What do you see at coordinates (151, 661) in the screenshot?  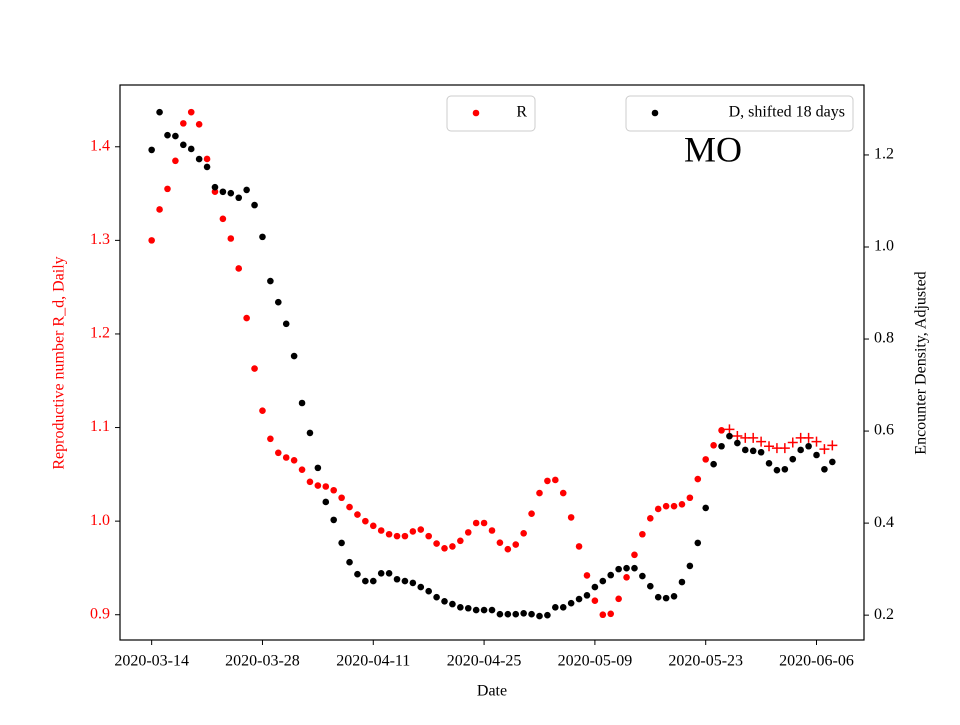 I see `x-tick-label: 2020-03-14` at bounding box center [151, 661].